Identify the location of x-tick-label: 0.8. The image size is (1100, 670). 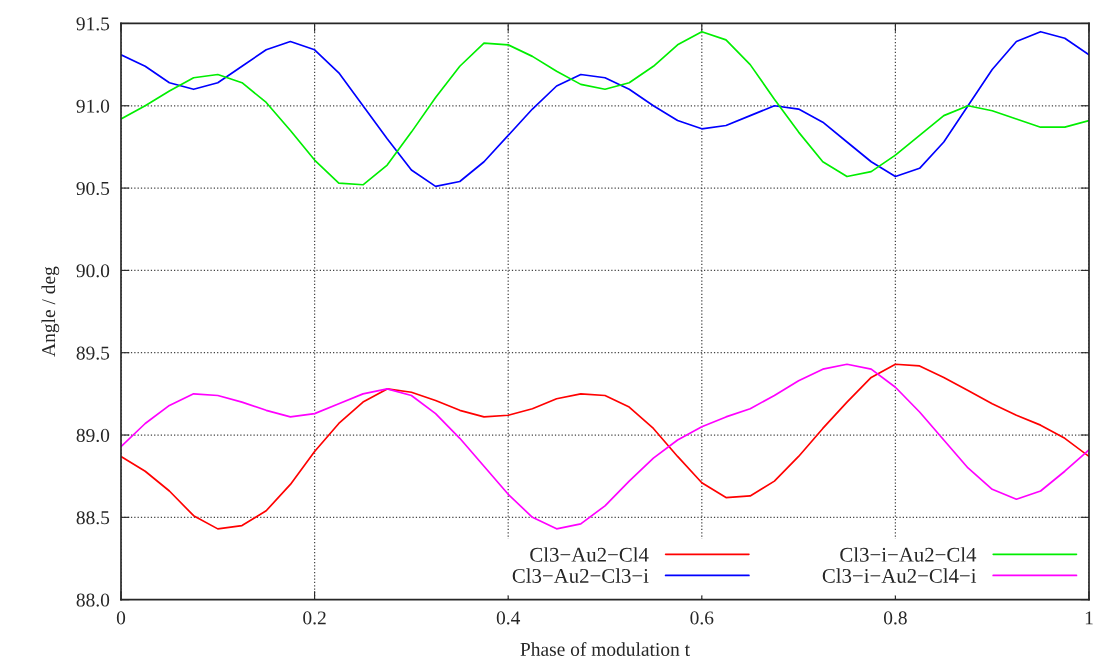
(895, 618).